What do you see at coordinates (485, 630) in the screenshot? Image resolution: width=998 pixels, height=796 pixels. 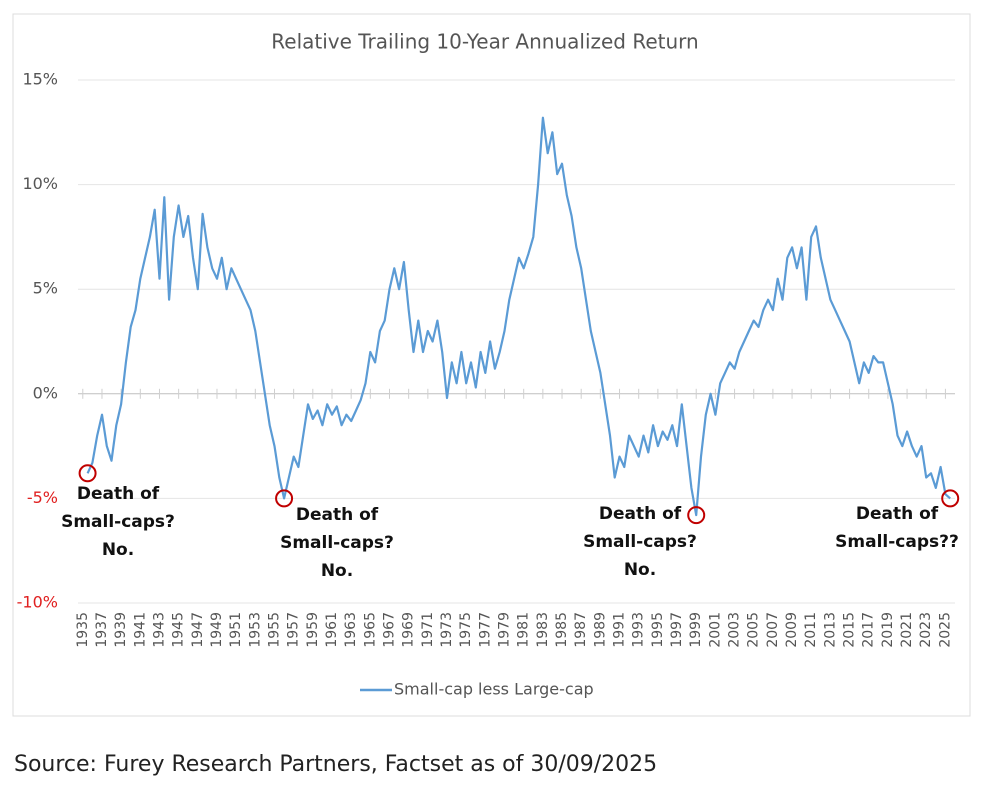 I see `x-tick-label: 1977` at bounding box center [485, 630].